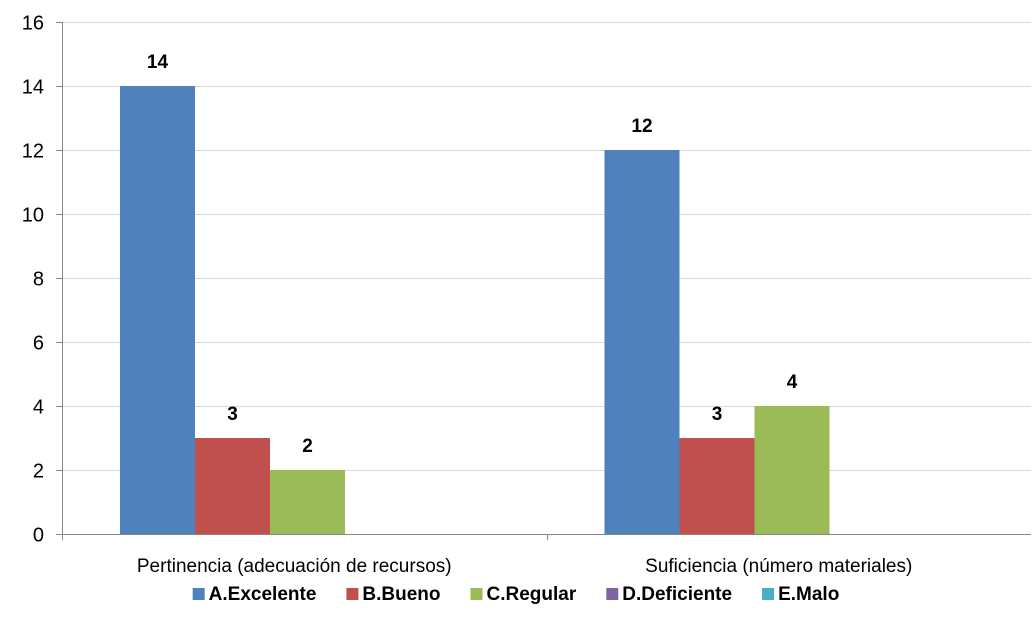 The height and width of the screenshot is (626, 1032). Describe the element at coordinates (677, 594) in the screenshot. I see `legend-label: D.Deficiente` at that location.